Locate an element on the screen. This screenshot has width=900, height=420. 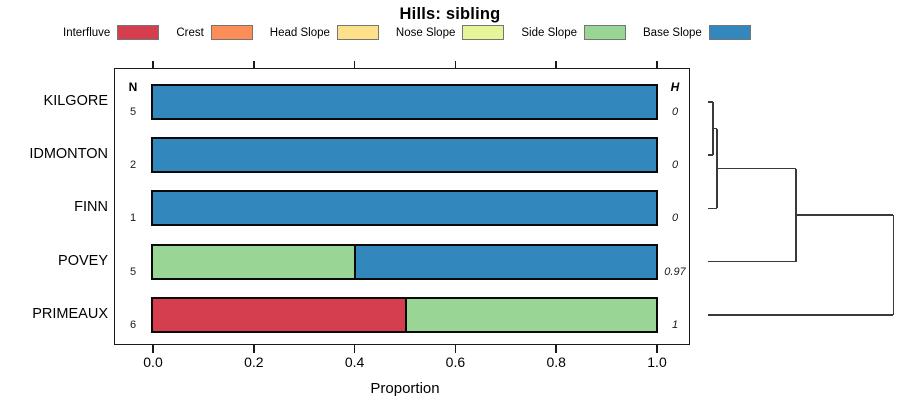
category-label: FINN is located at coordinates (91, 207).